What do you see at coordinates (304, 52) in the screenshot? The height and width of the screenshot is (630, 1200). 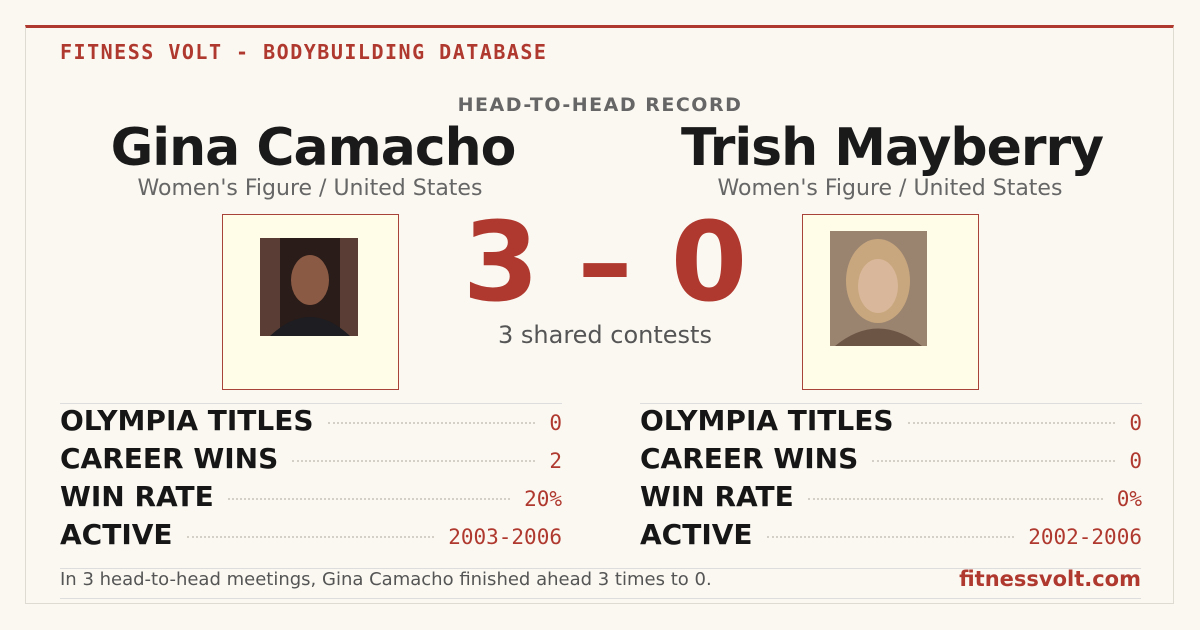 I see `brand: FITNESS VOLT - BODYBUILDING DATABASE` at bounding box center [304, 52].